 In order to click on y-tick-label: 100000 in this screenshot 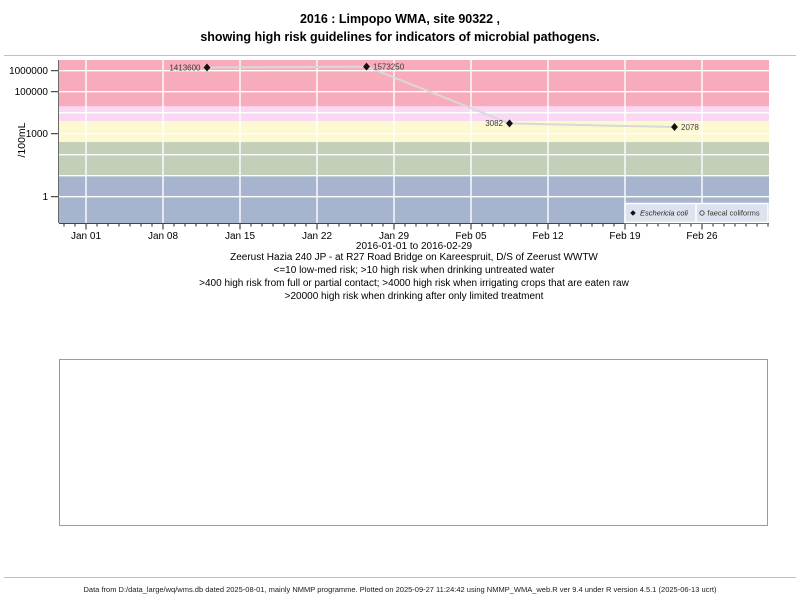, I will do `click(32, 92)`.